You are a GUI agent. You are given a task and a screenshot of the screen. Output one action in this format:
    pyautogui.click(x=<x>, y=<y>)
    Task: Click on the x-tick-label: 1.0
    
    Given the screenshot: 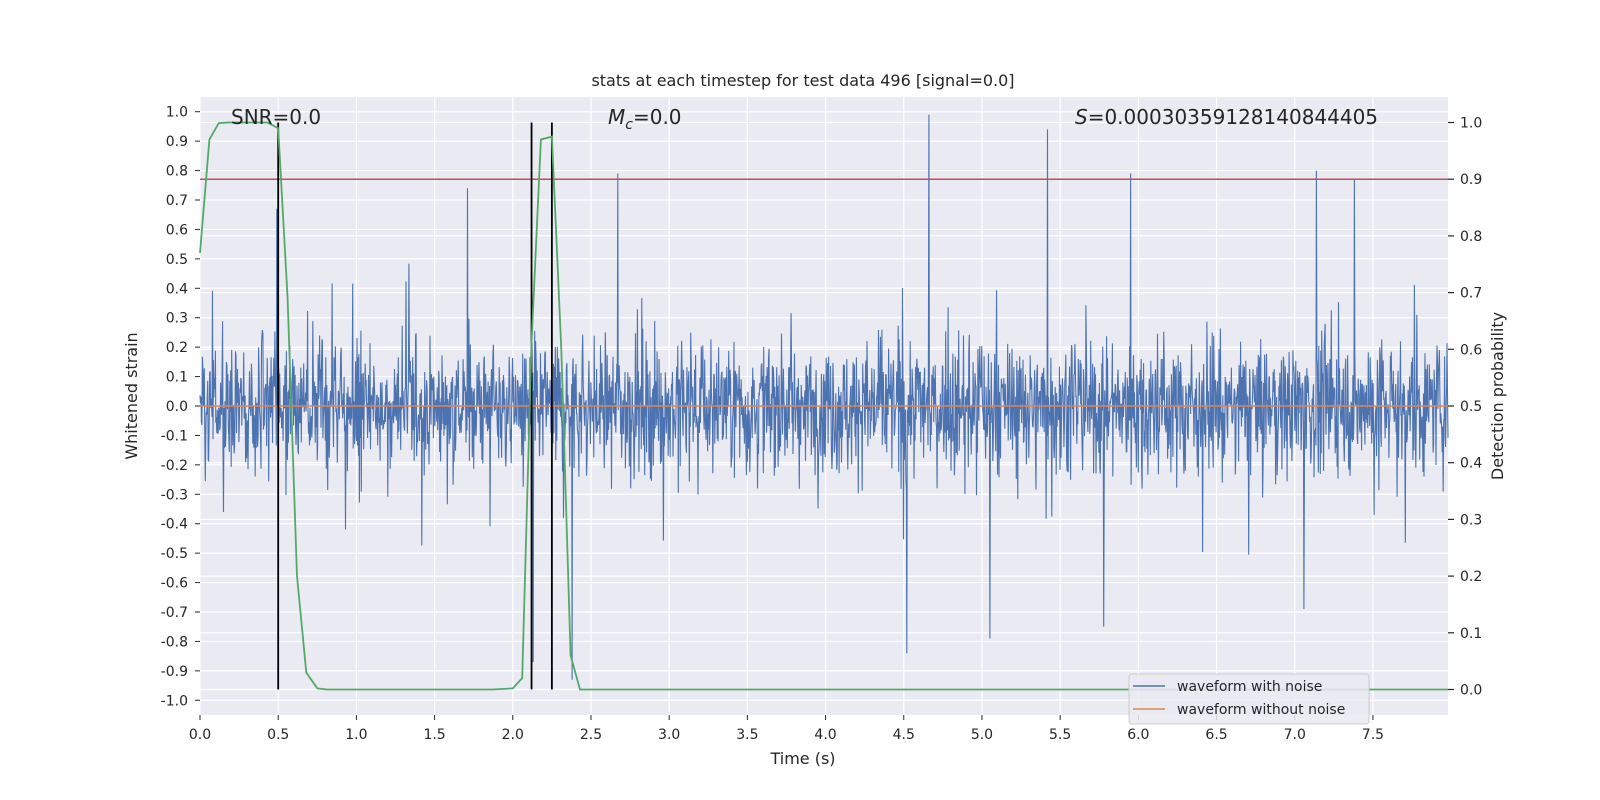 What is the action you would take?
    pyautogui.click(x=356, y=735)
    